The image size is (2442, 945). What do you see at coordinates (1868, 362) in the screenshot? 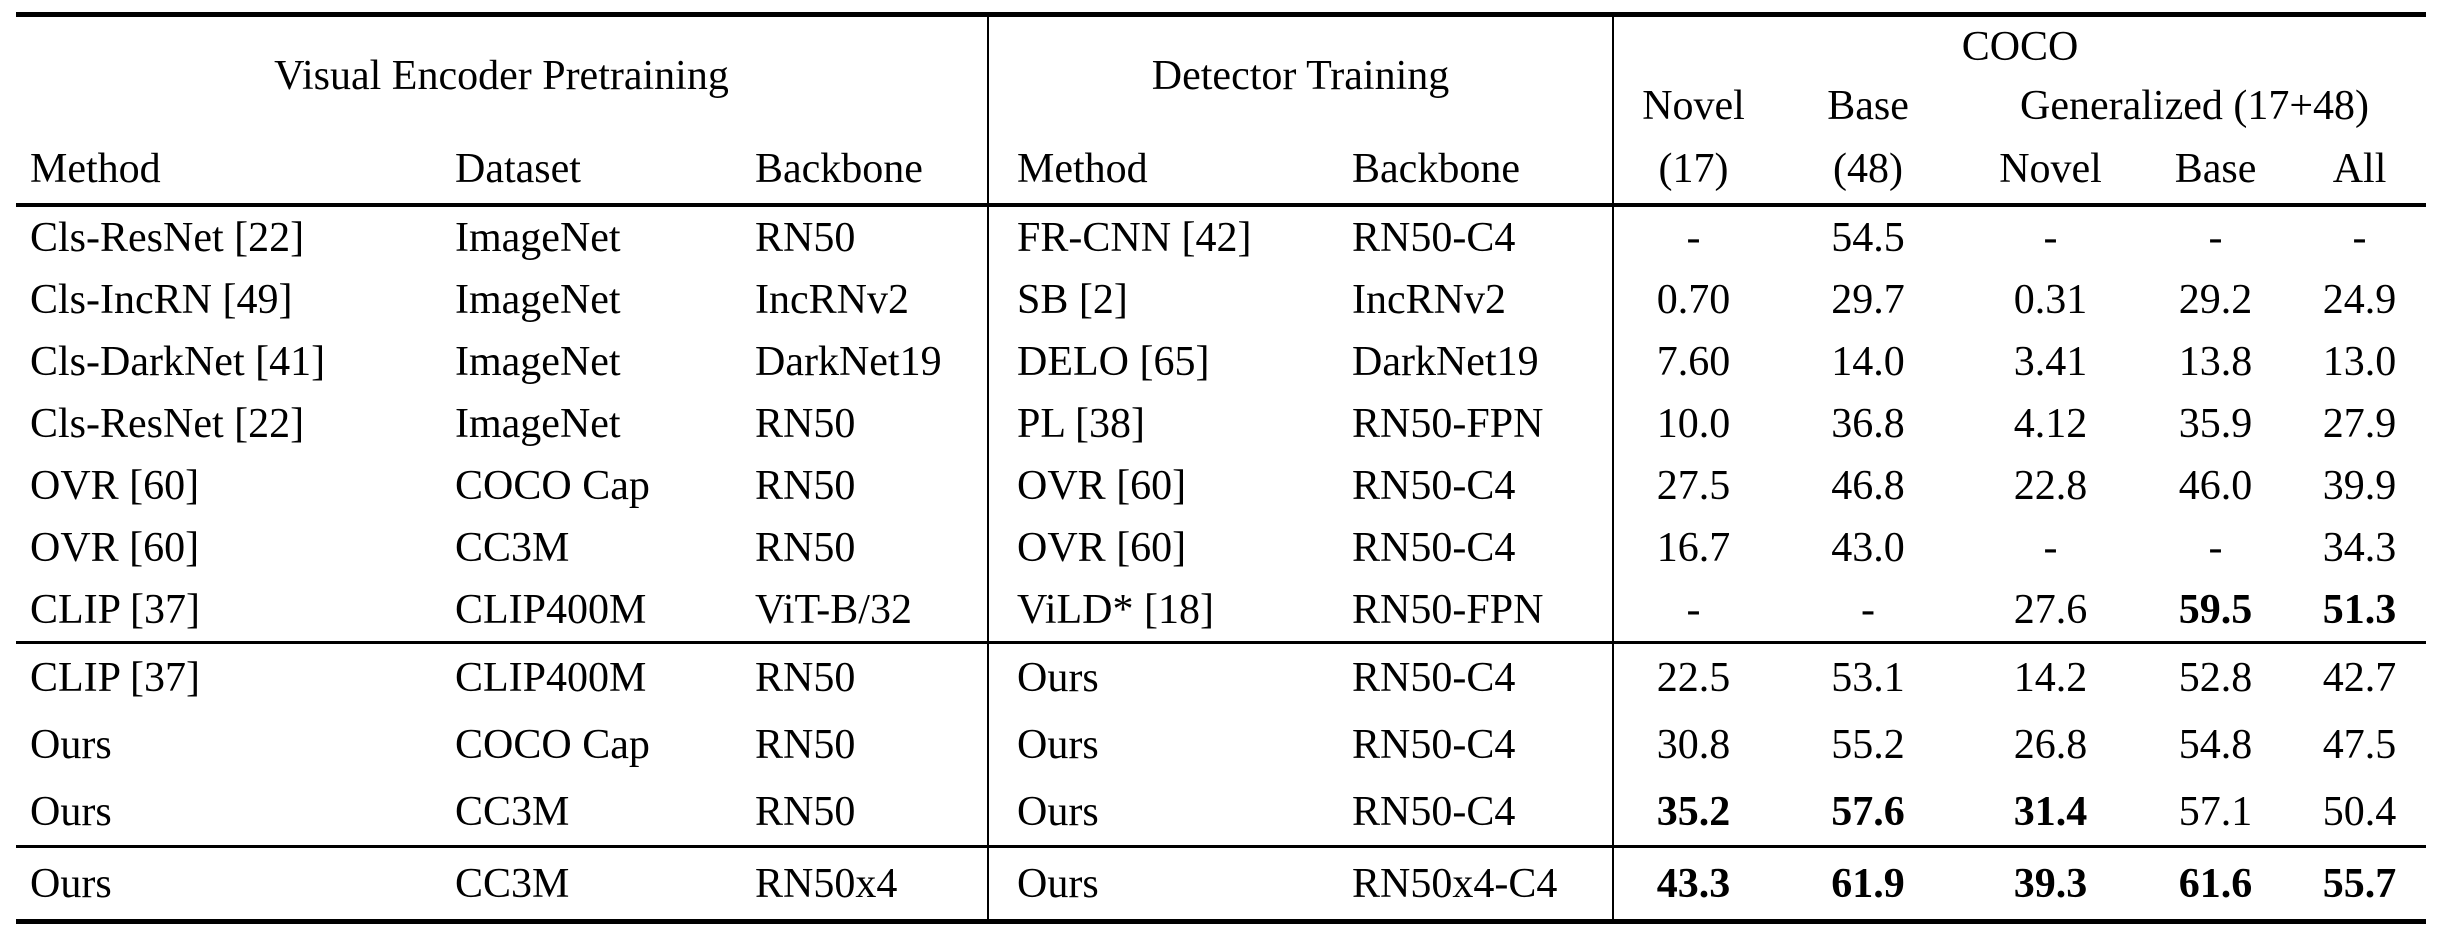
I see `base48-value-cell: 14.0` at bounding box center [1868, 362].